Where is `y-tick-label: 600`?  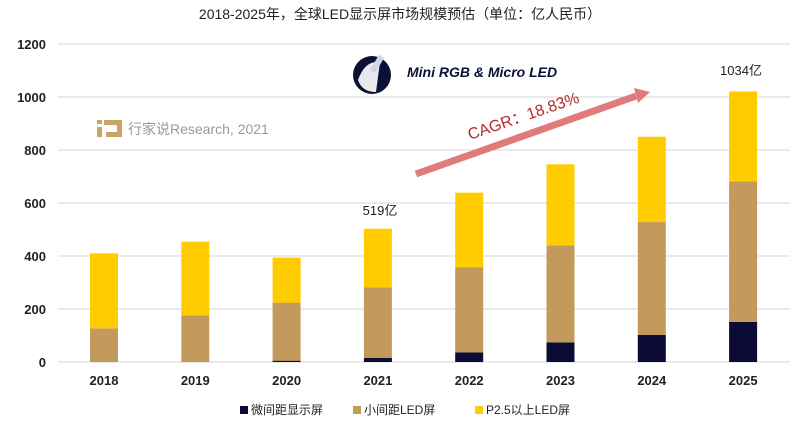
y-tick-label: 600 is located at coordinates (35, 203).